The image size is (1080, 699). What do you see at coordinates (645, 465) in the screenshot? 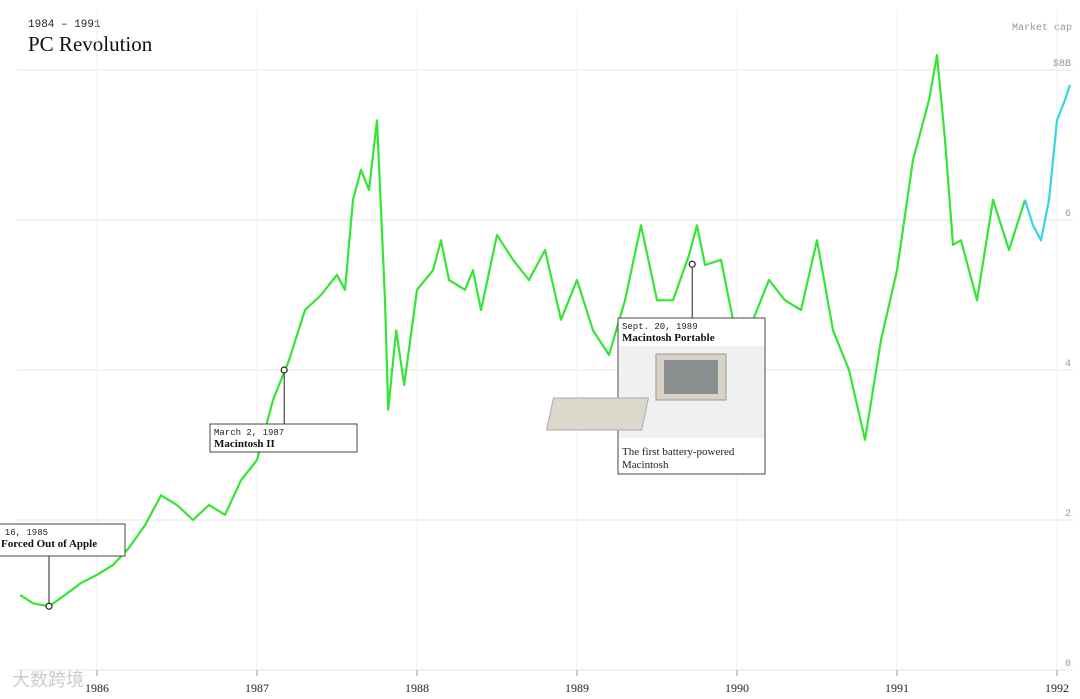
I see `annotation-description: Macintosh` at bounding box center [645, 465].